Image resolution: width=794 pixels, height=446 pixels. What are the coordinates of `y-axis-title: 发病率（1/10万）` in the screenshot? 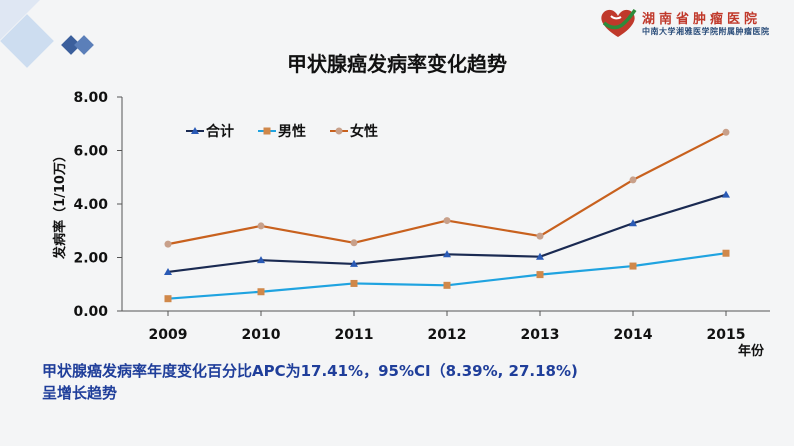 It's located at (60, 204).